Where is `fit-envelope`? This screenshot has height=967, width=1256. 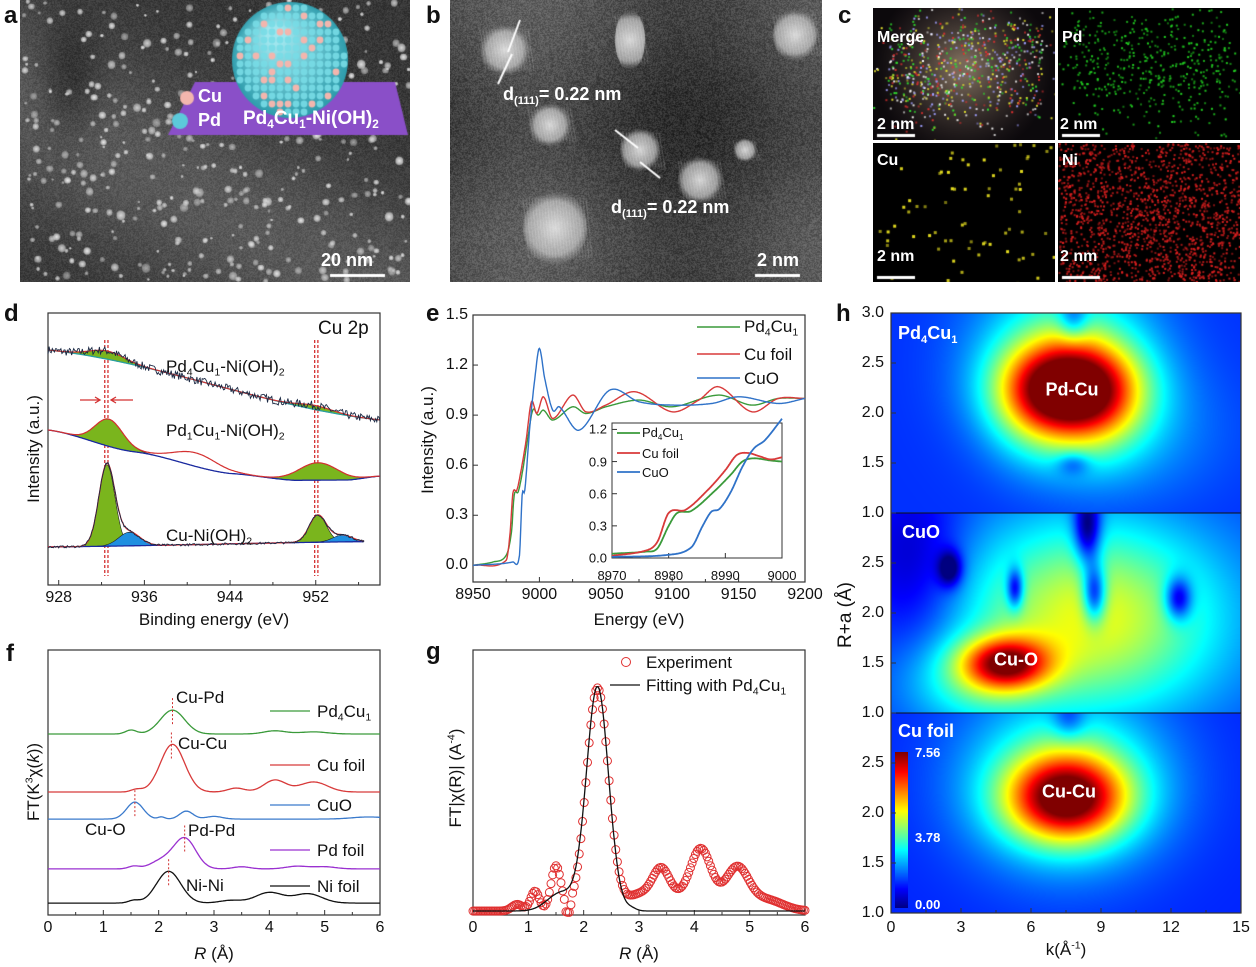 fit-envelope is located at coordinates (214, 448).